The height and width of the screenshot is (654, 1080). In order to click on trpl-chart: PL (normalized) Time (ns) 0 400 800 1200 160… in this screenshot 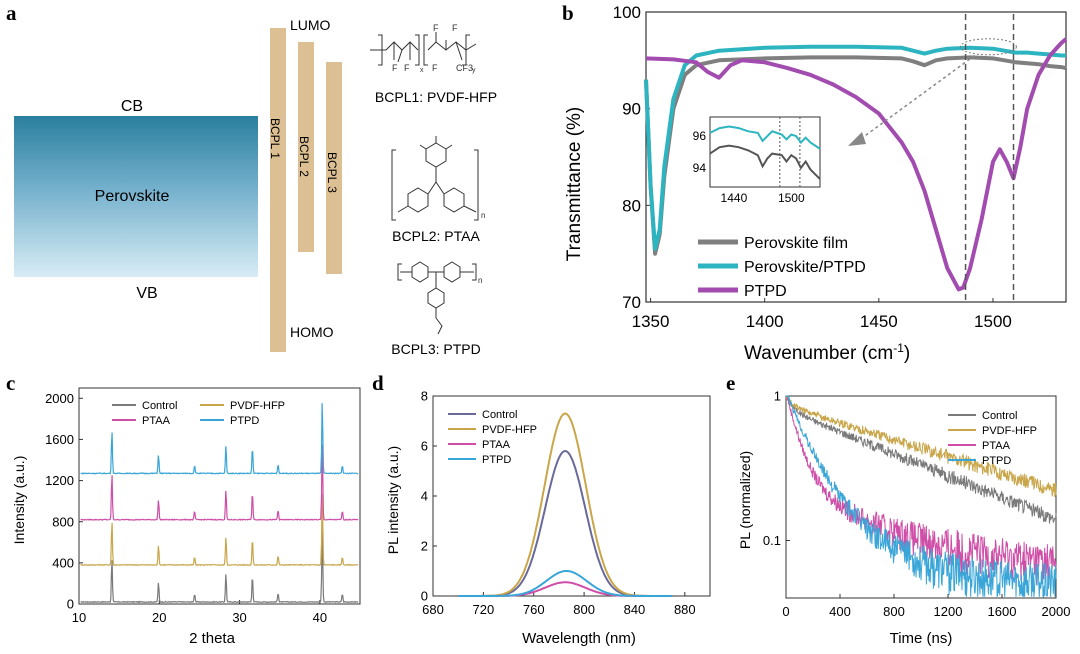, I will do `click(903, 518)`.